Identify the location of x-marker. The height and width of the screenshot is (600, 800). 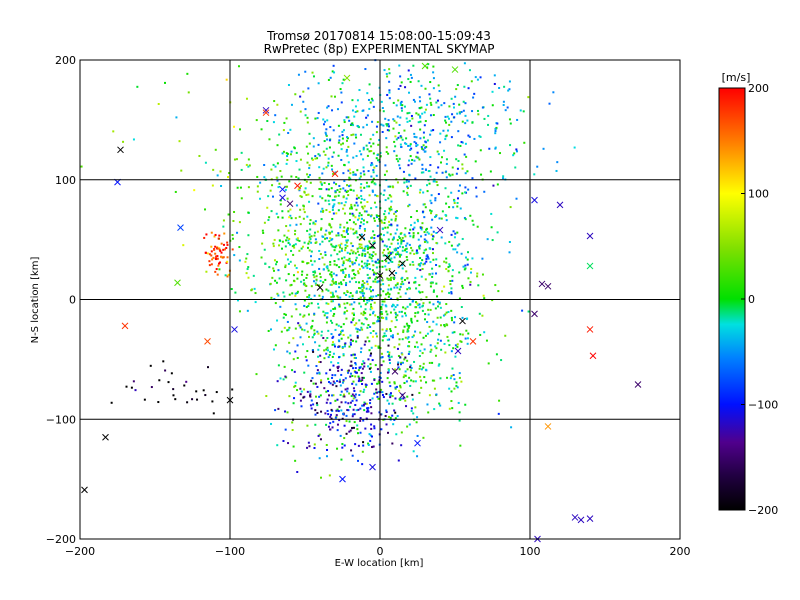
(462, 321).